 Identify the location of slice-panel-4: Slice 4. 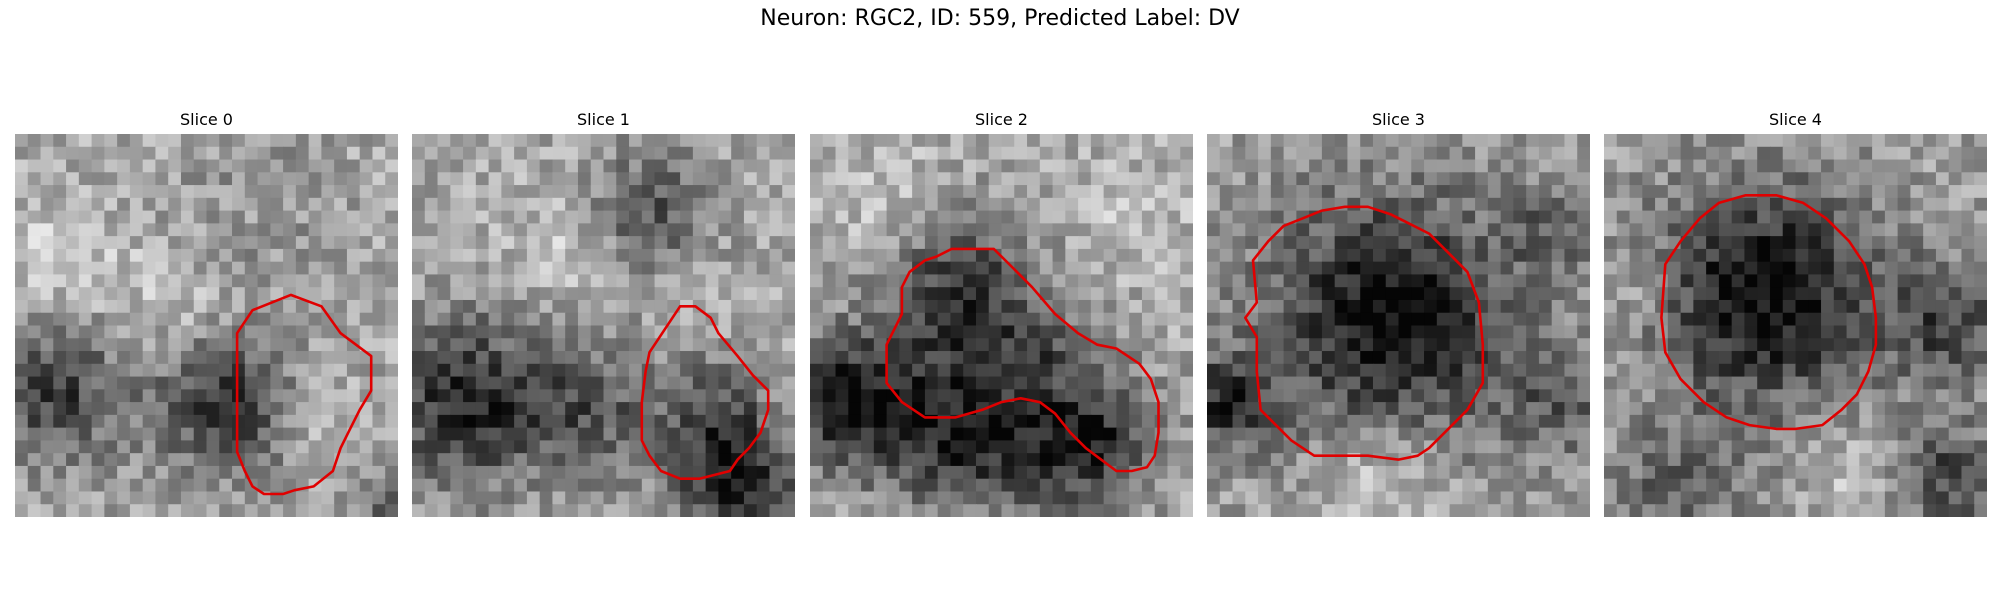
(1795, 313).